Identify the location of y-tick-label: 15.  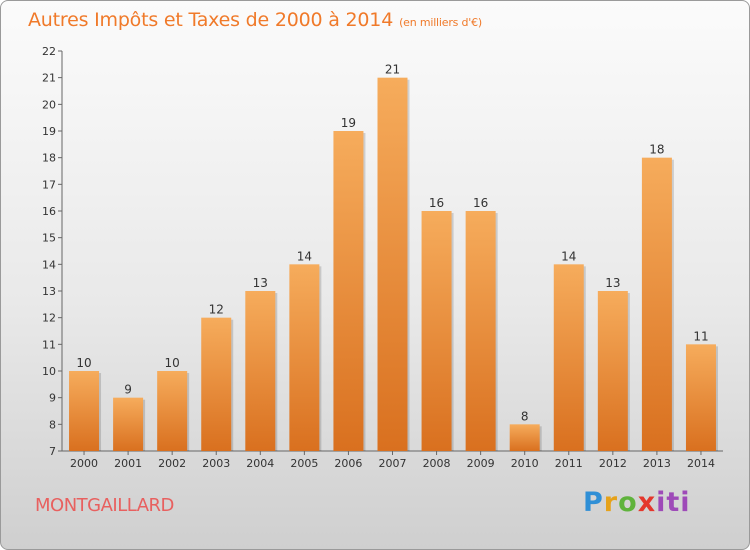
(49, 238).